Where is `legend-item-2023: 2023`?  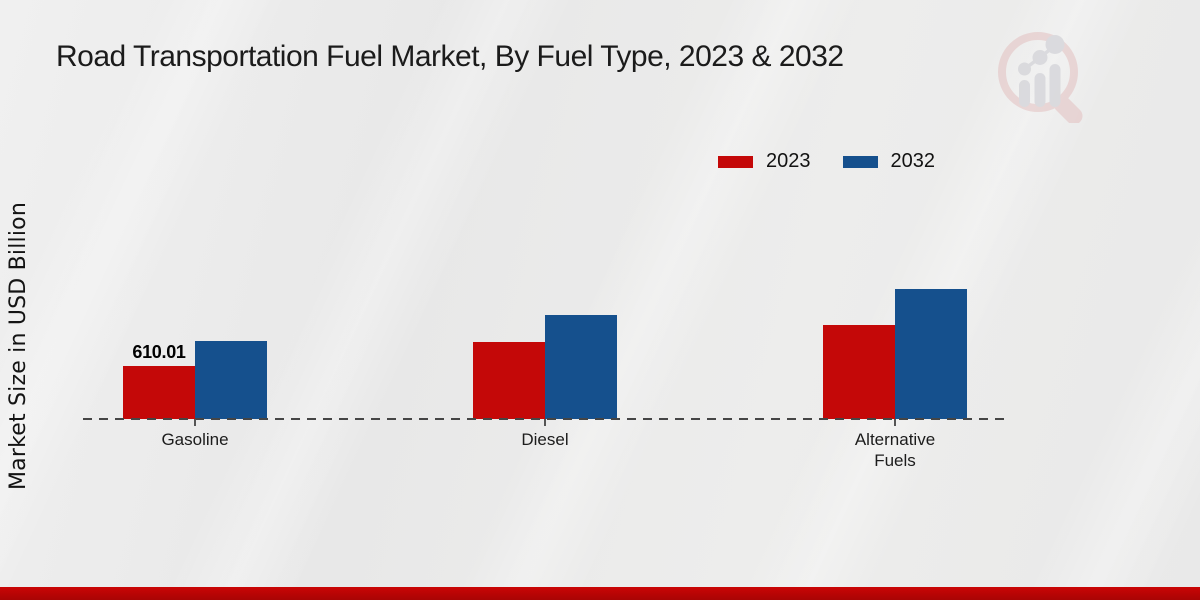
legend-item-2023: 2023 is located at coordinates (764, 161).